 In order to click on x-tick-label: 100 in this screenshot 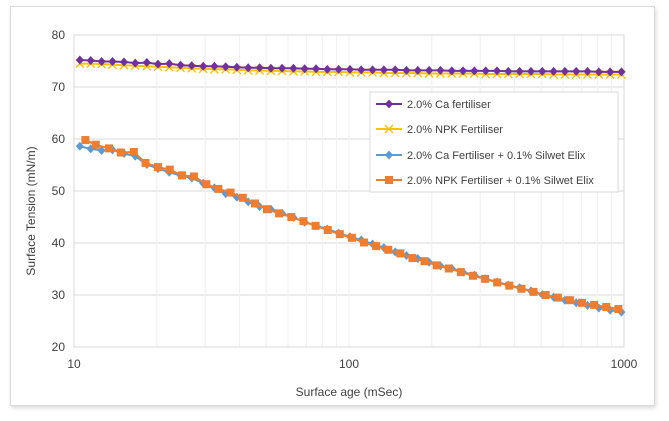, I will do `click(349, 364)`.